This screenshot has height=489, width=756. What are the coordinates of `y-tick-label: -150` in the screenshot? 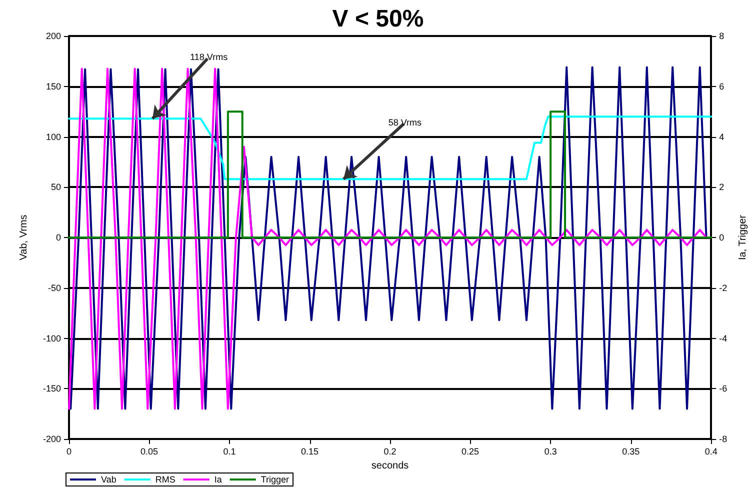 It's located at (51, 389).